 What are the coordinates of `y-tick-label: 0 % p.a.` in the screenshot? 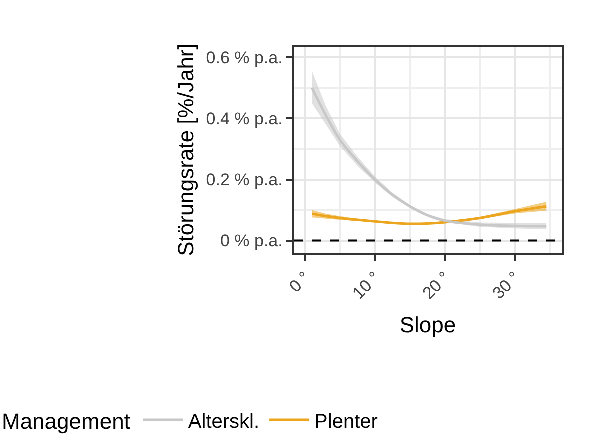 It's located at (251, 241).